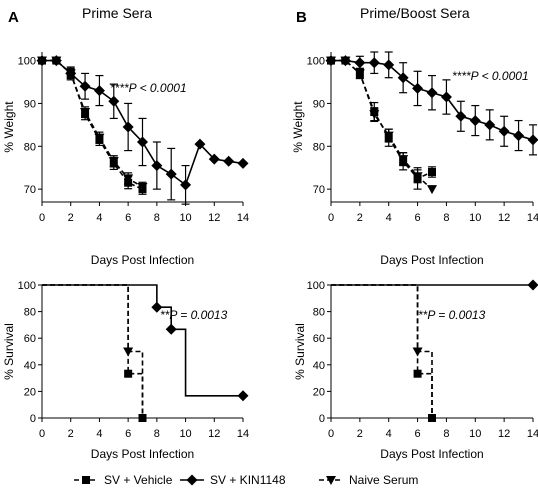 The height and width of the screenshot is (489, 538). I want to click on y-tick-label: 90, so click(319, 104).